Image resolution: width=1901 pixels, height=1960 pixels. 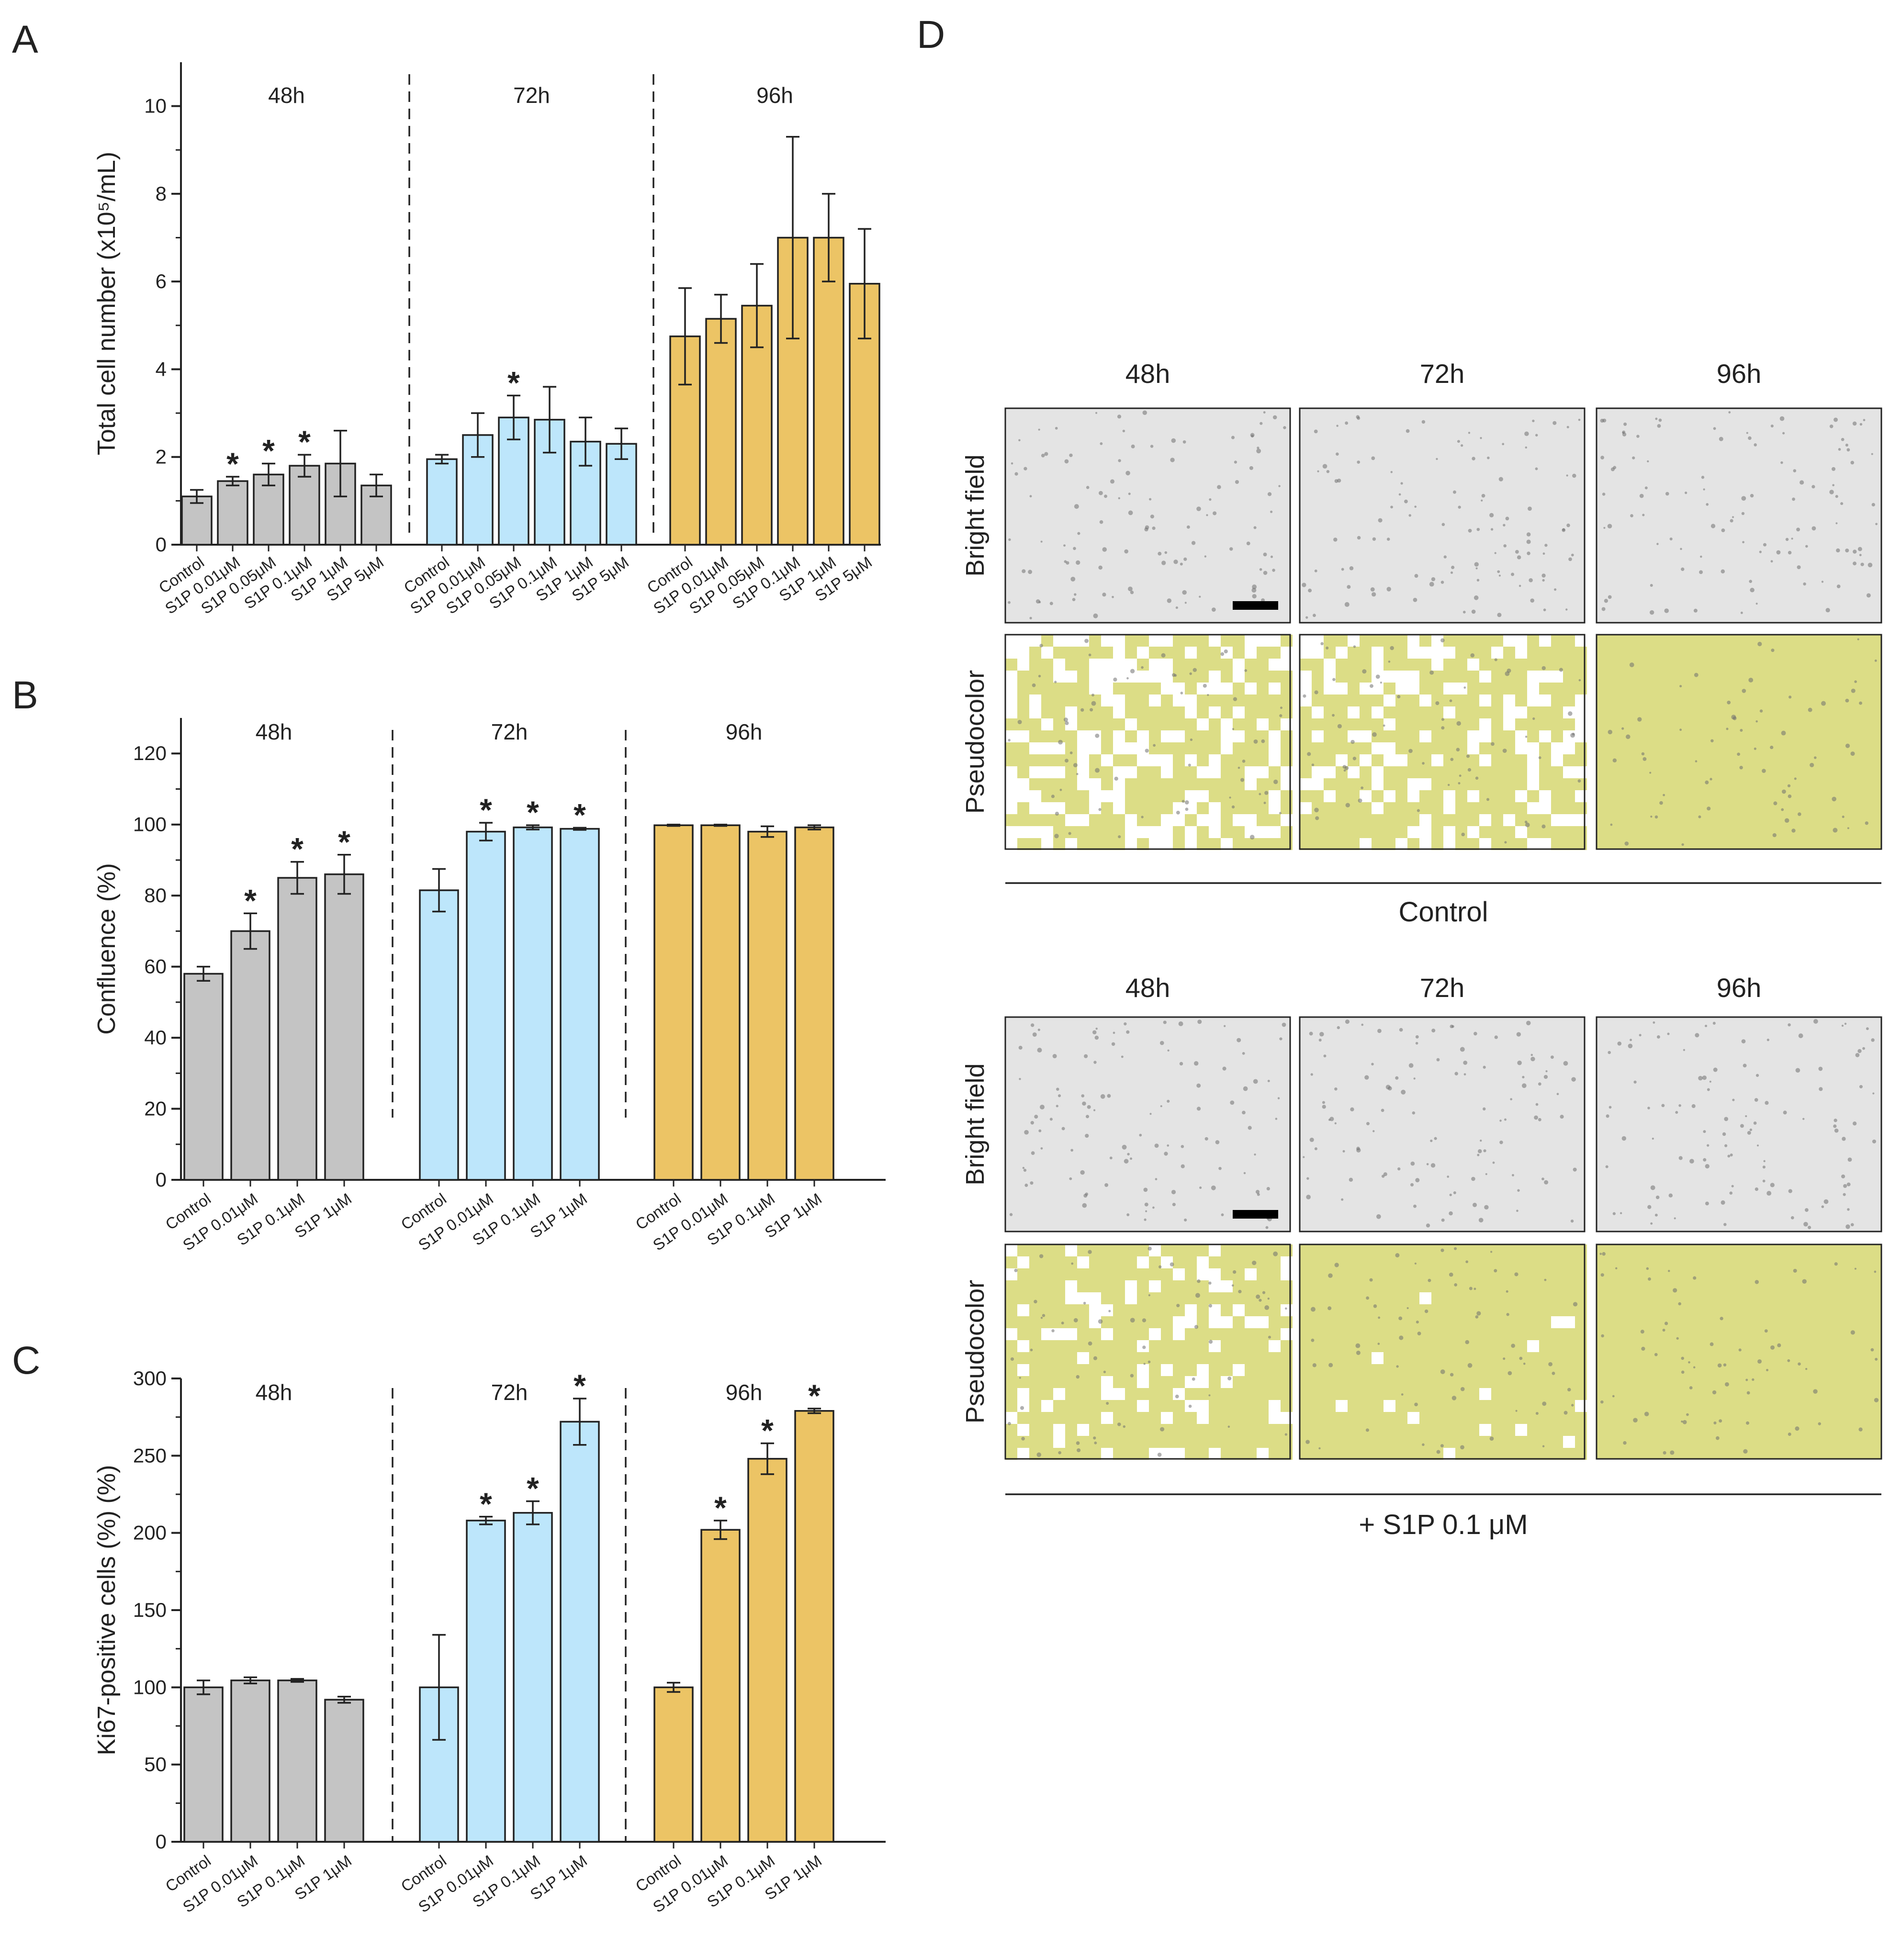 I want to click on y-tick-label: 10, so click(x=155, y=106).